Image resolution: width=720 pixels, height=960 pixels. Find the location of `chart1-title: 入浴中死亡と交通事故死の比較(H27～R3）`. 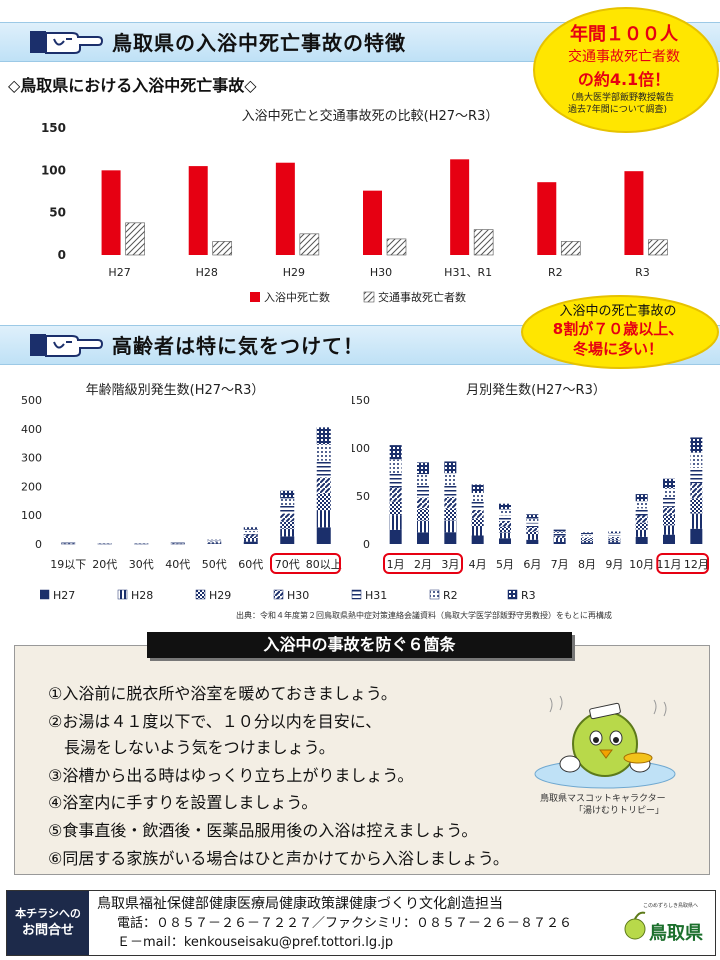

chart1-title: 入浴中死亡と交通事故死の比較(H27～R3） is located at coordinates (370, 116).